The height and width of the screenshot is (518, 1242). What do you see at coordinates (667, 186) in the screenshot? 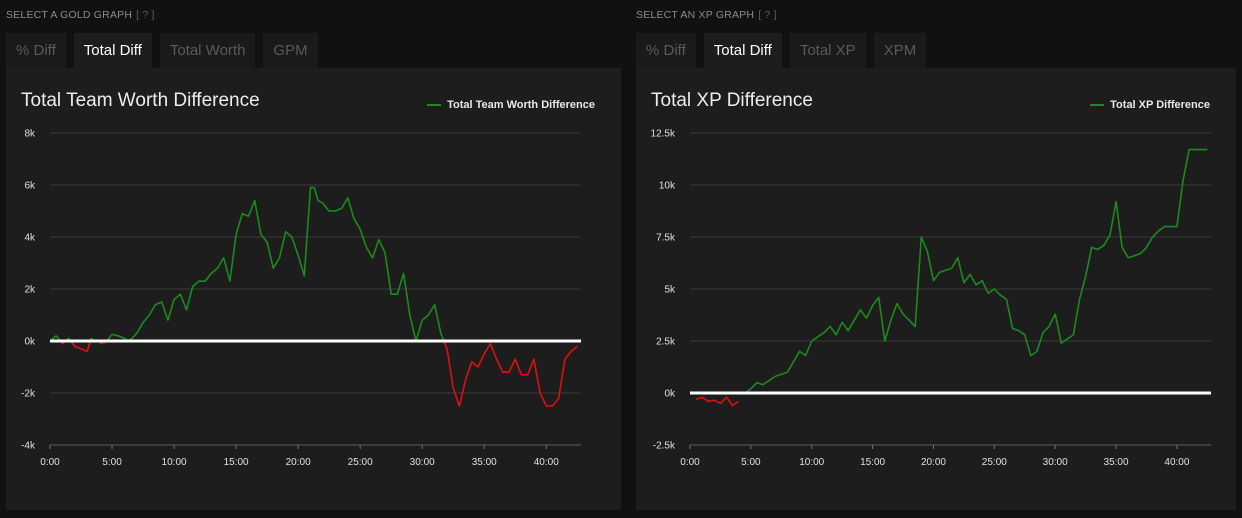
I see `y-tick-label: 10k` at bounding box center [667, 186].